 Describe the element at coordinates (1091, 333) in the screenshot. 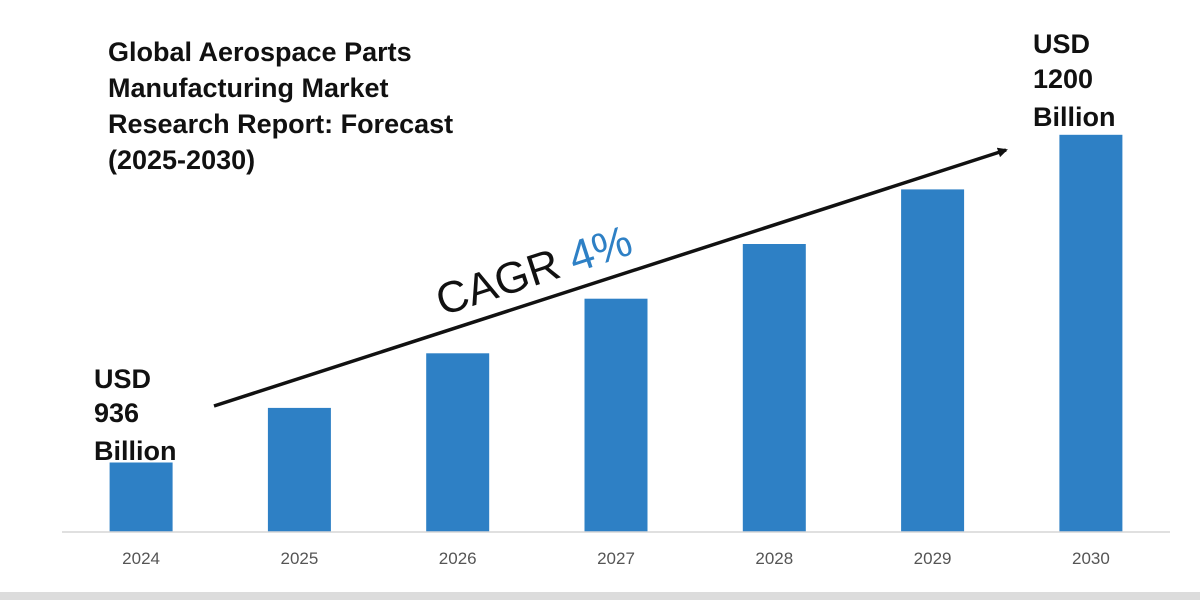

I see `bar-2030` at that location.